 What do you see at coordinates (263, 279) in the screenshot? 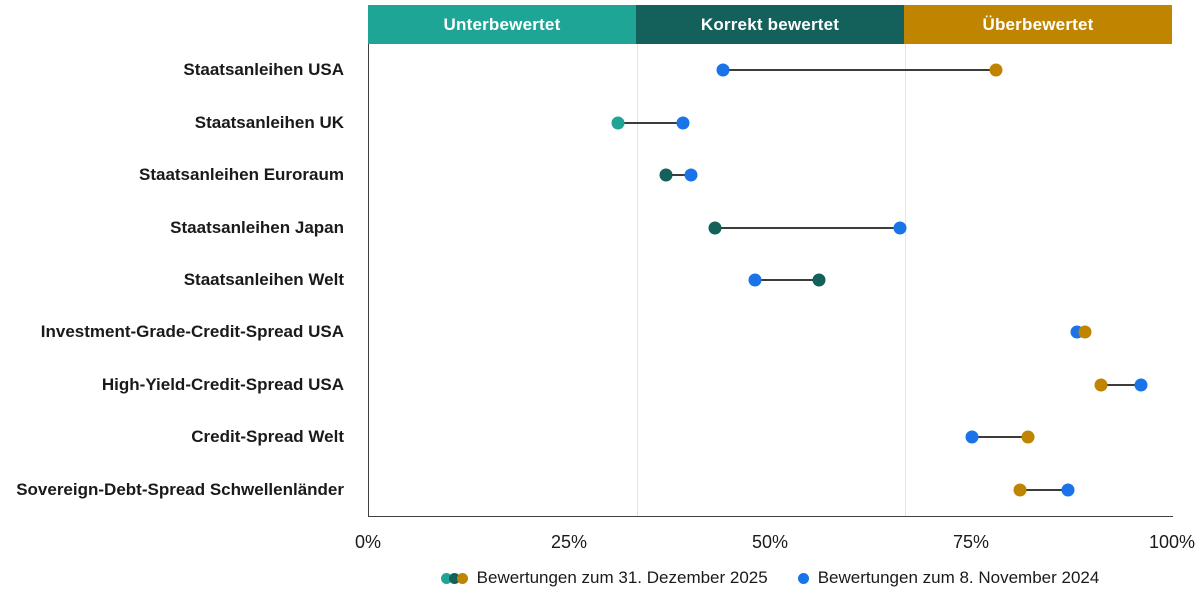
I see `row-label: Staatsanleihen Welt` at bounding box center [263, 279].